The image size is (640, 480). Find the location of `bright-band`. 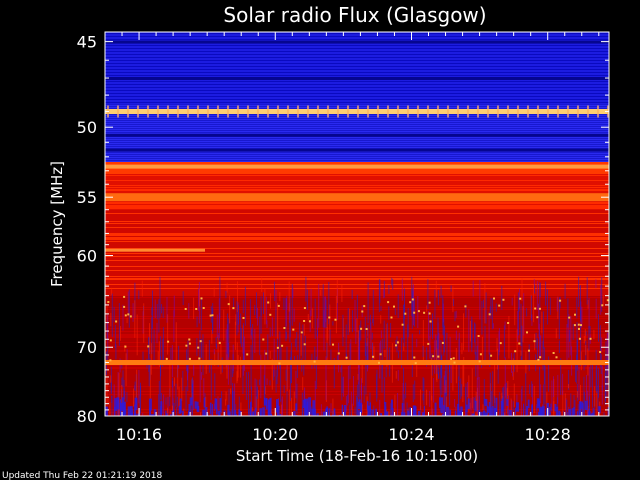

bright-band is located at coordinates (357, 362).